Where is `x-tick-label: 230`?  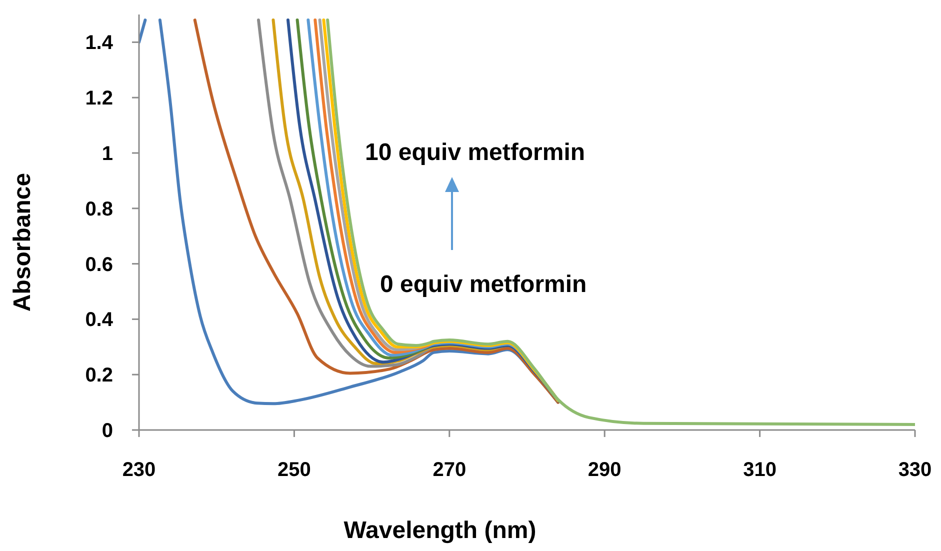
x-tick-label: 230 is located at coordinates (139, 470).